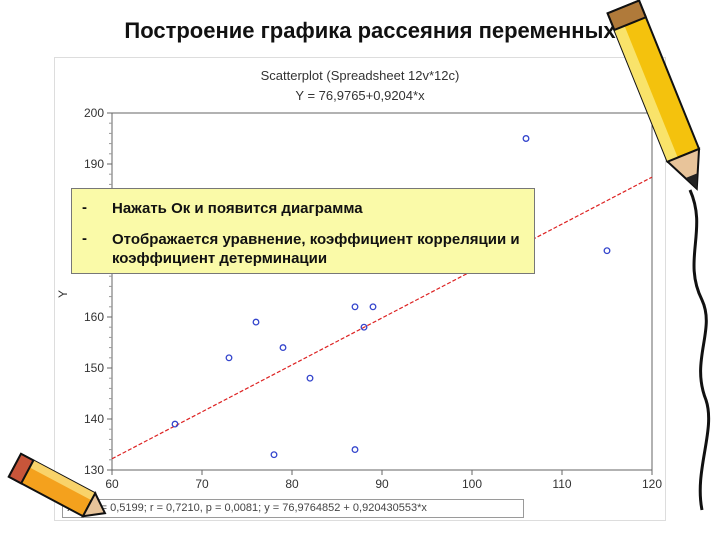  What do you see at coordinates (63, 294) in the screenshot?
I see `y-axis-label: Y` at bounding box center [63, 294].